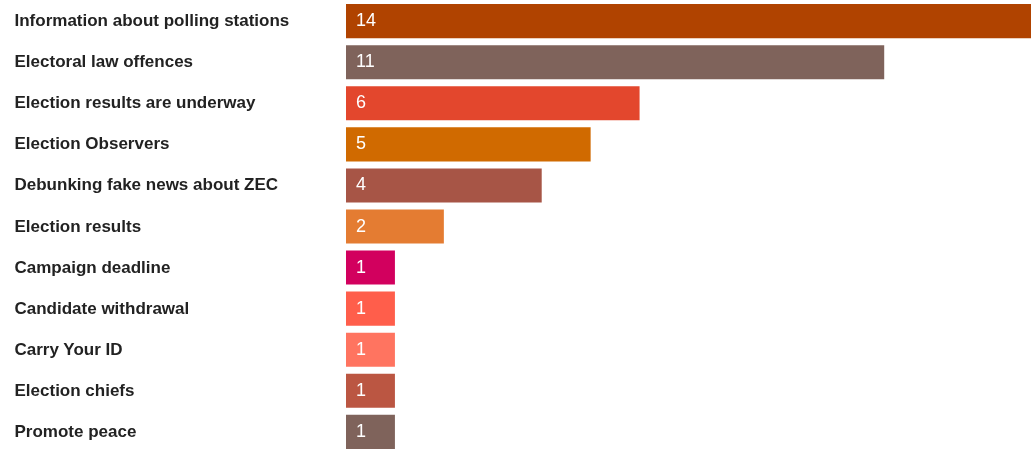 This screenshot has height=453, width=1031. What do you see at coordinates (68, 349) in the screenshot?
I see `y-tick-label: Carry Your ID` at bounding box center [68, 349].